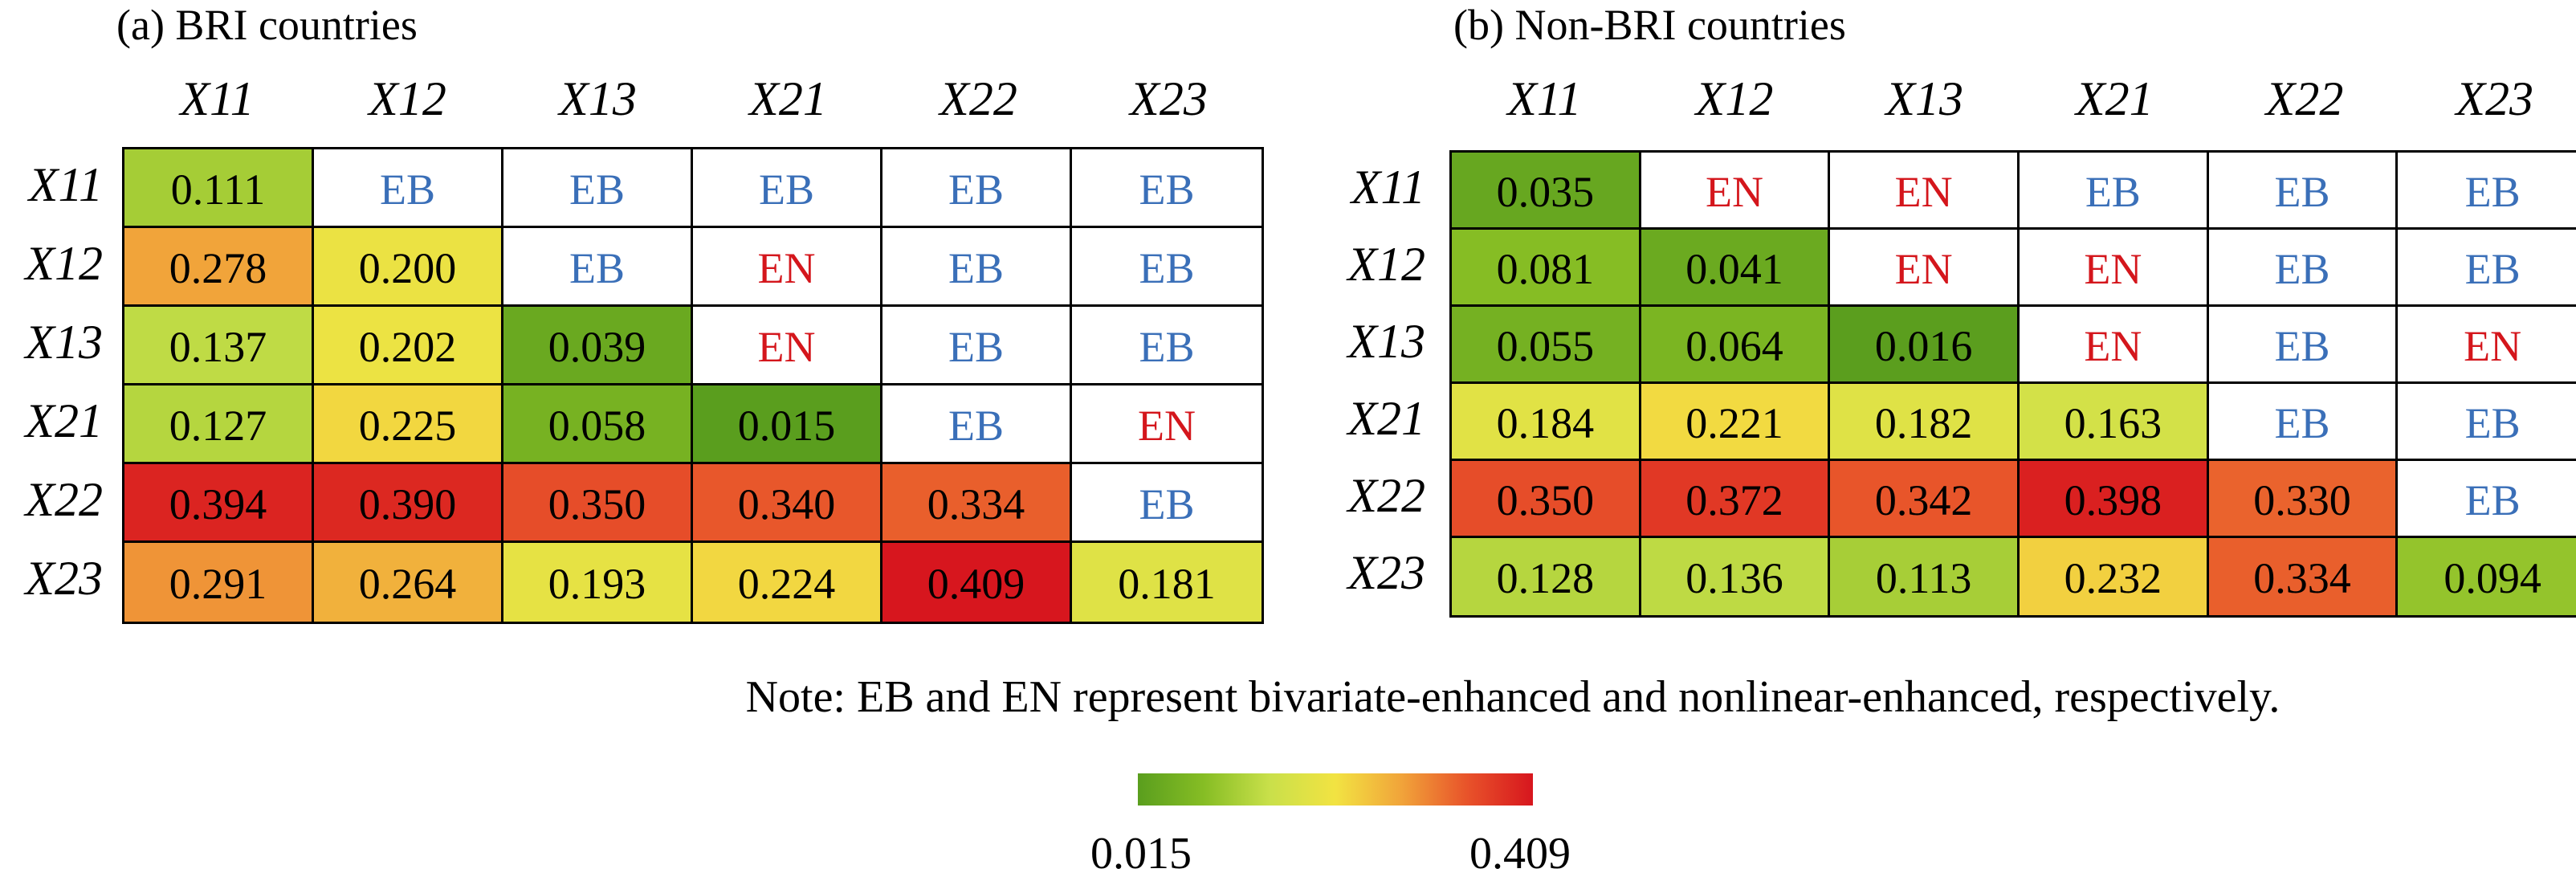  Describe the element at coordinates (407, 98) in the screenshot. I see `column-label-a-x12: X12` at that location.